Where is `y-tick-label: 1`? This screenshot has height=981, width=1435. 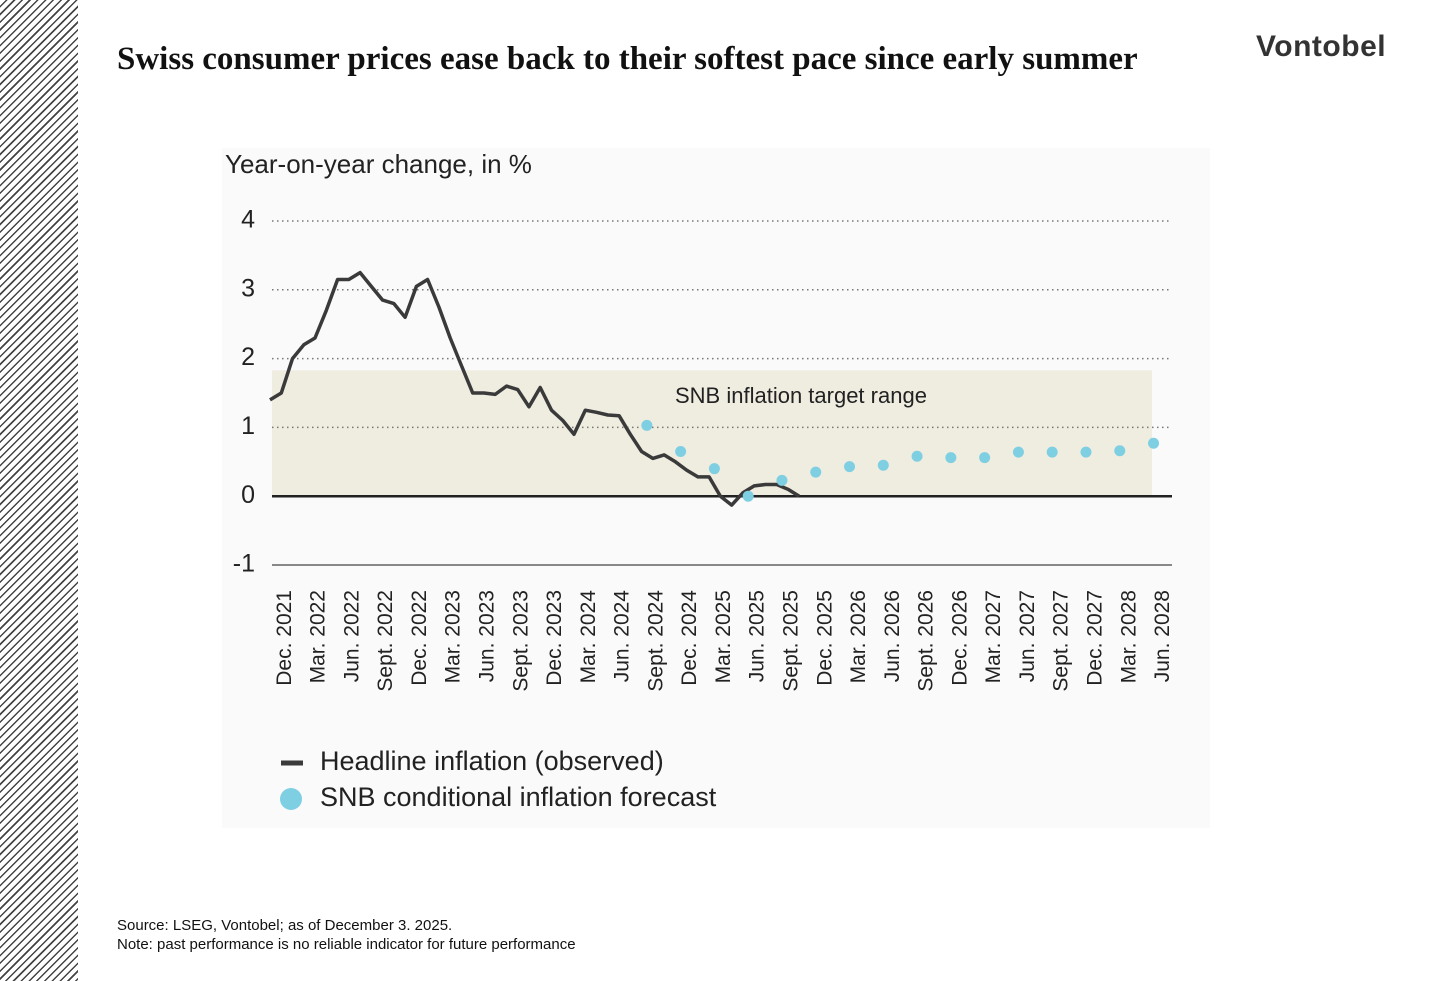
y-tick-label: 1 is located at coordinates (248, 426).